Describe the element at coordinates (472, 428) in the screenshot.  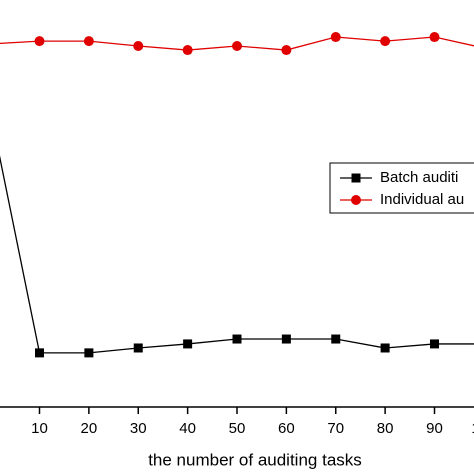
I see `x-tick-label: 100` at that location.